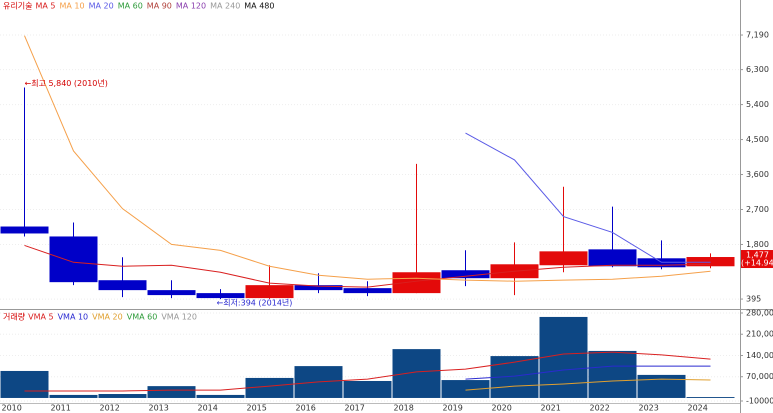 This screenshot has width=773, height=413. Describe the element at coordinates (208, 408) in the screenshot. I see `x-tick-label: 2014` at that location.